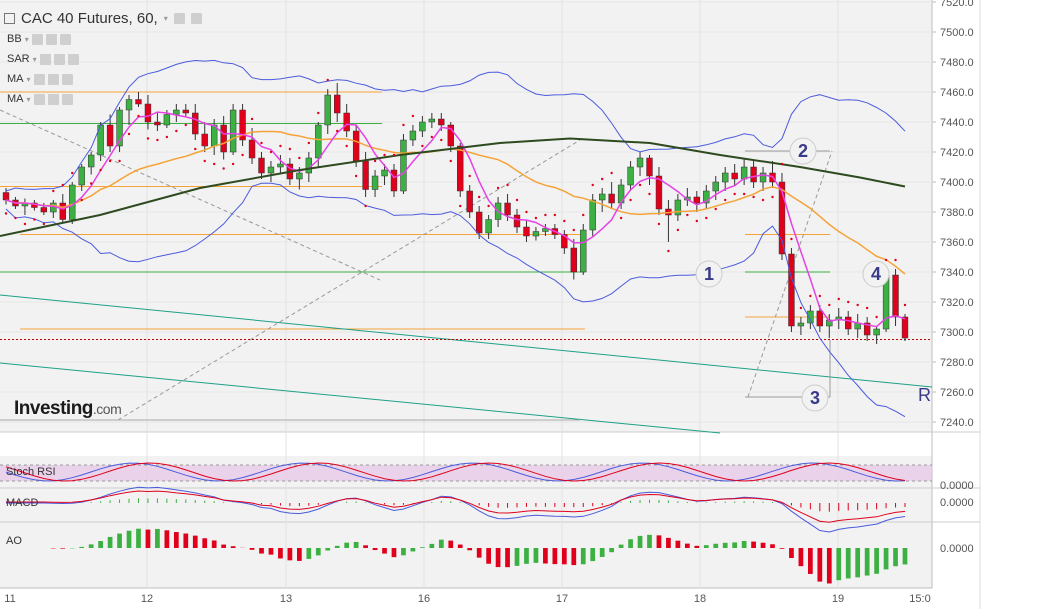  I want to click on y-tick-label: 7360.0, so click(957, 243).